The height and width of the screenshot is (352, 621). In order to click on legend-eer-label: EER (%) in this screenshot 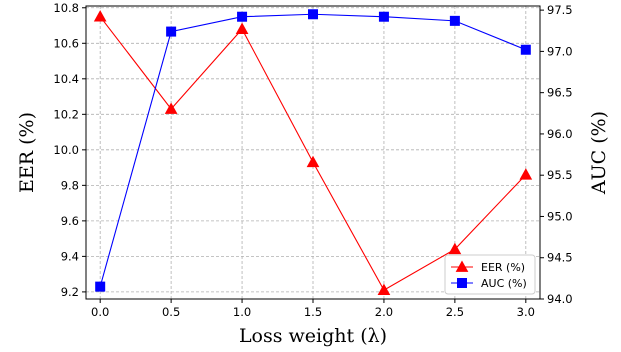, I will do `click(503, 267)`.